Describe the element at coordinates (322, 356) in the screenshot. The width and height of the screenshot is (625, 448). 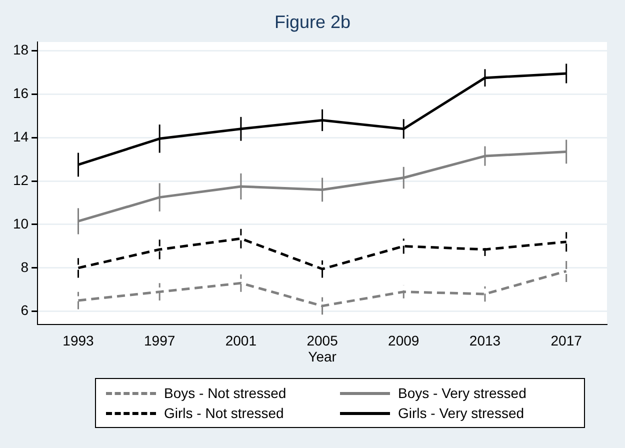
I see `x-axis-title: Year` at that location.